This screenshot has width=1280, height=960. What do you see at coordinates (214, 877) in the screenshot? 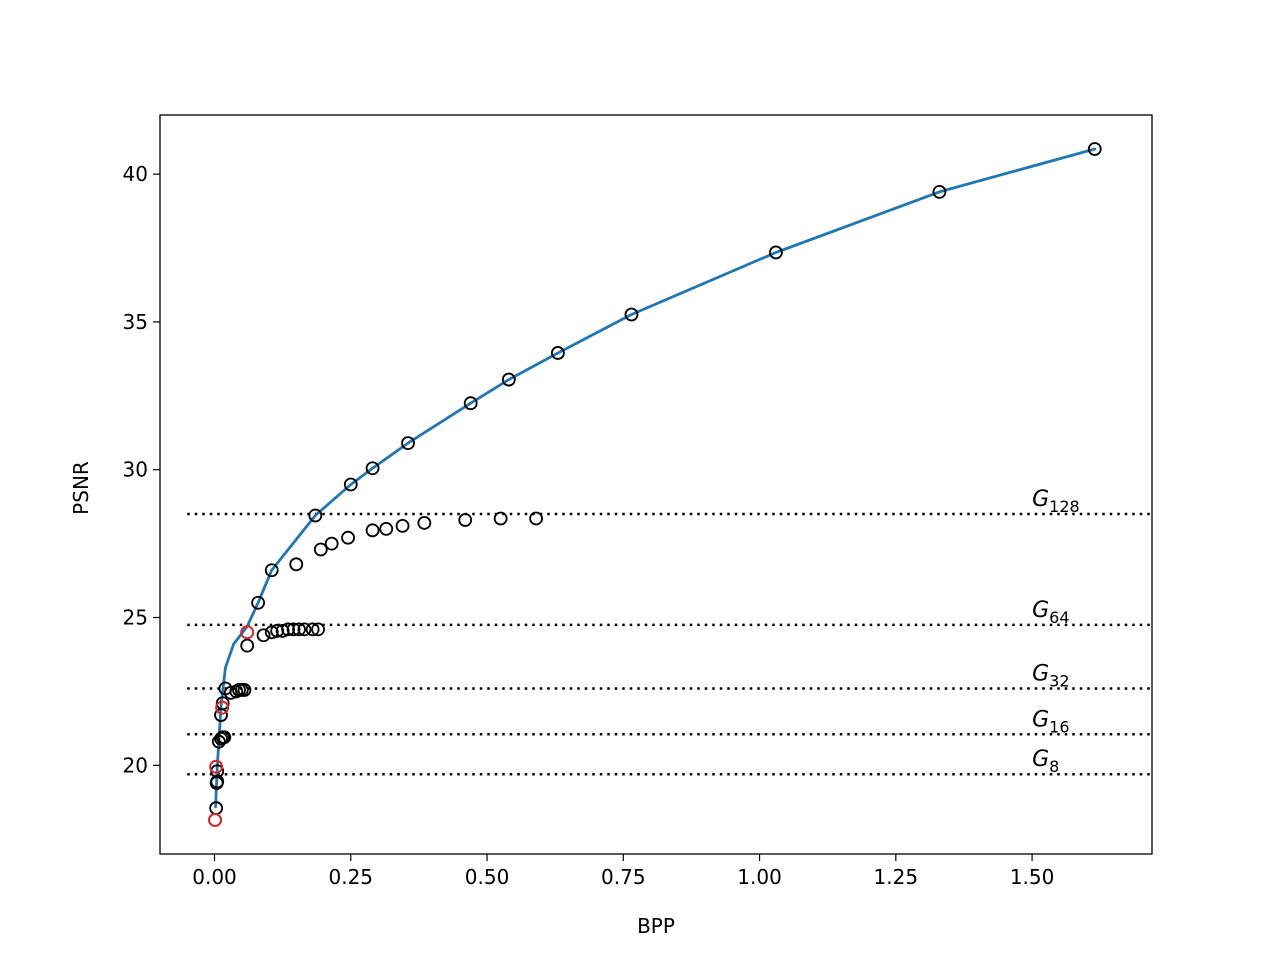
I see `x-tick-label: 0.00` at bounding box center [214, 877].